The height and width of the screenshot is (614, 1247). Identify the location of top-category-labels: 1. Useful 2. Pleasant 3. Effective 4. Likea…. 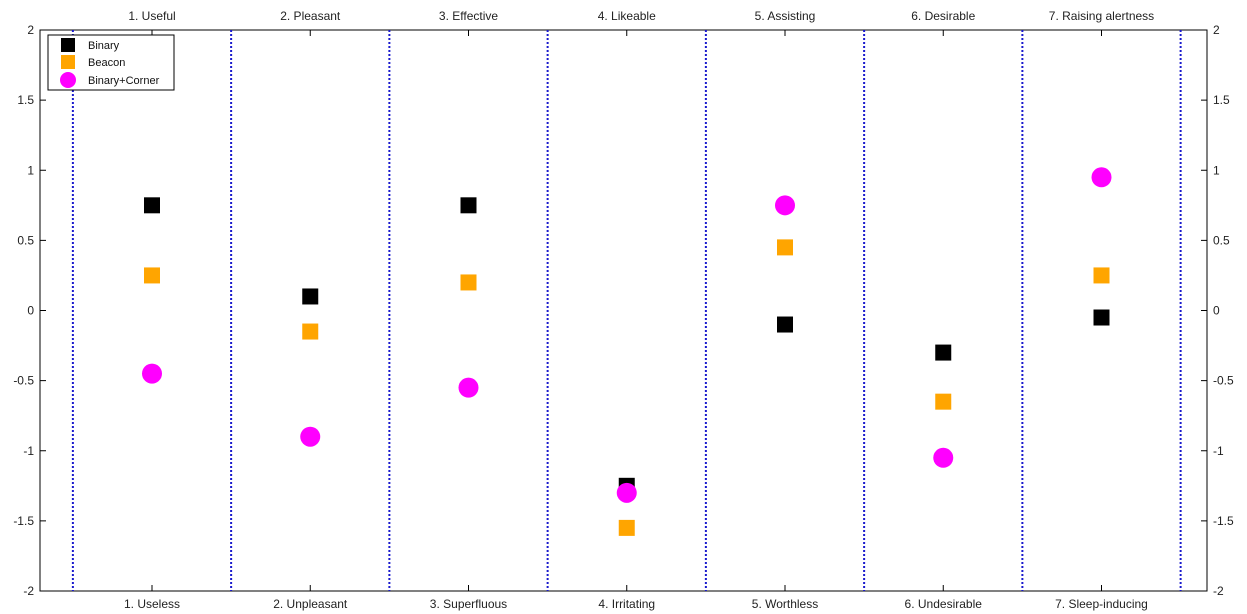
(641, 22).